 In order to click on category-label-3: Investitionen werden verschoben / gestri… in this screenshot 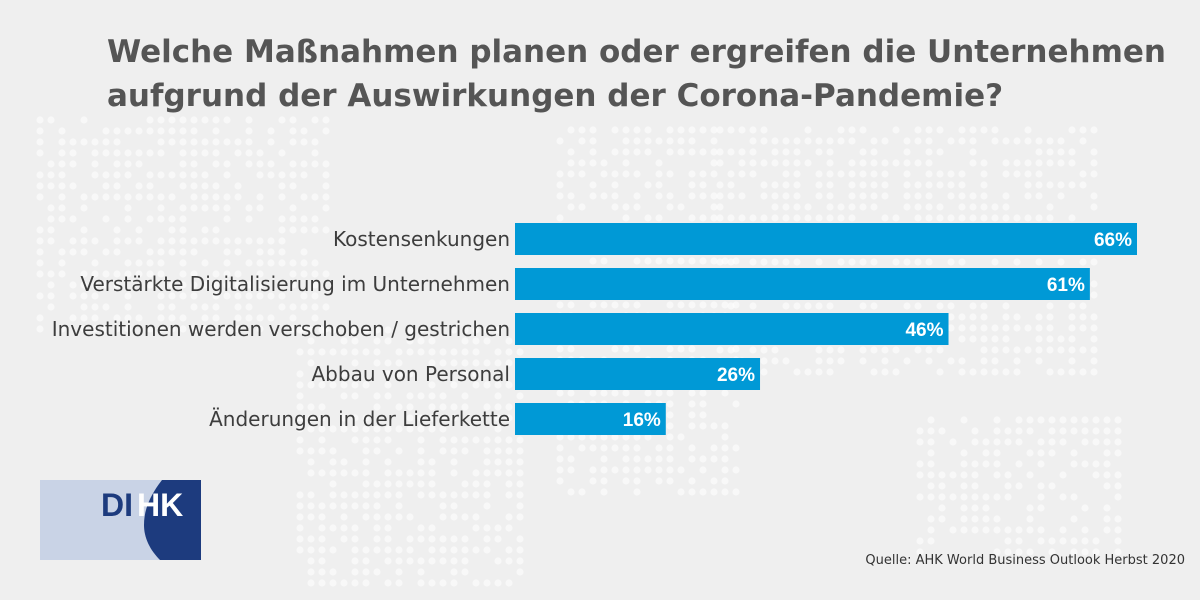, I will do `click(281, 329)`.